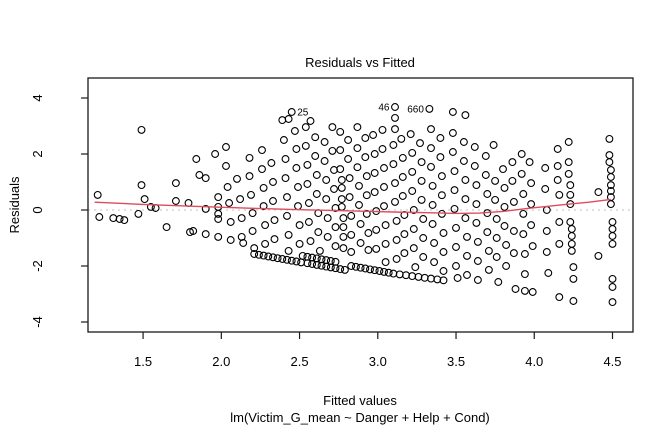  What do you see at coordinates (37, 97) in the screenshot?
I see `y-tick-label: 4` at bounding box center [37, 97].